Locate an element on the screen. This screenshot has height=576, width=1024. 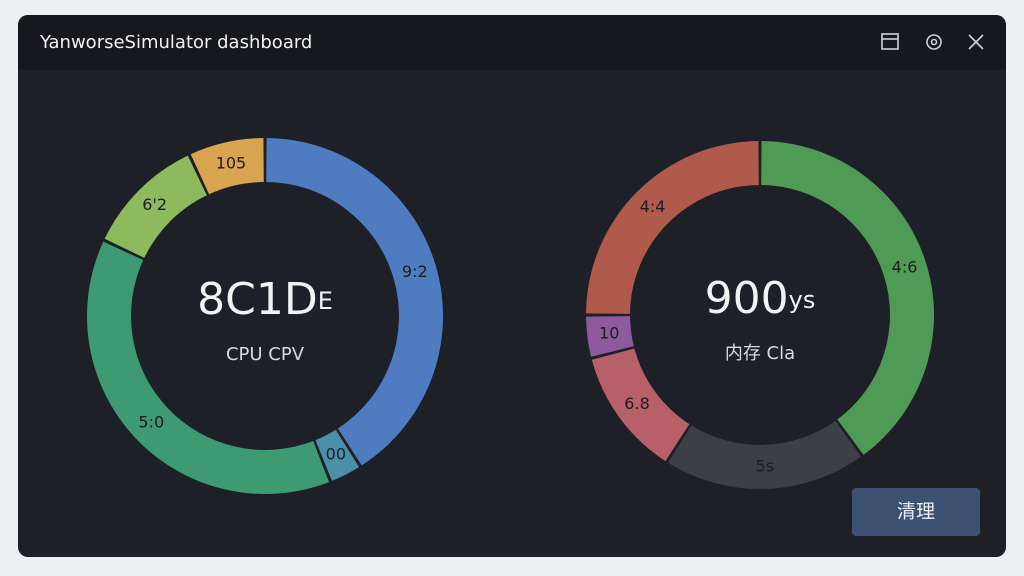
clear-button is located at coordinates (916, 512).